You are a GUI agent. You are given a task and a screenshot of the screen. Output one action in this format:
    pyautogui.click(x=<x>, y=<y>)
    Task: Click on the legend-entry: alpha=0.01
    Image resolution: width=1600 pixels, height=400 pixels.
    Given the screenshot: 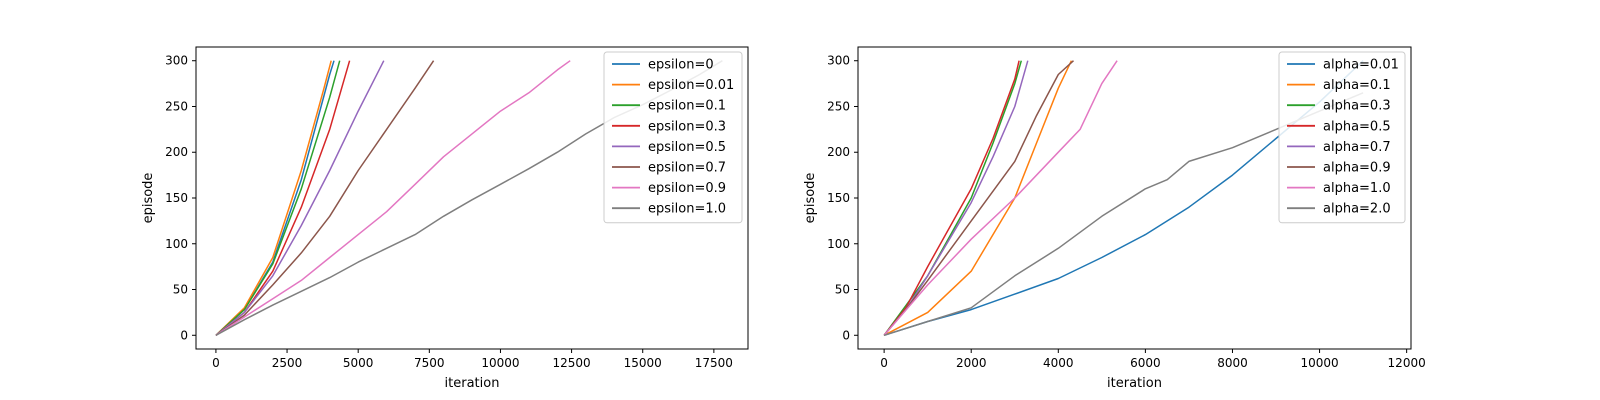 What is the action you would take?
    pyautogui.click(x=1361, y=65)
    